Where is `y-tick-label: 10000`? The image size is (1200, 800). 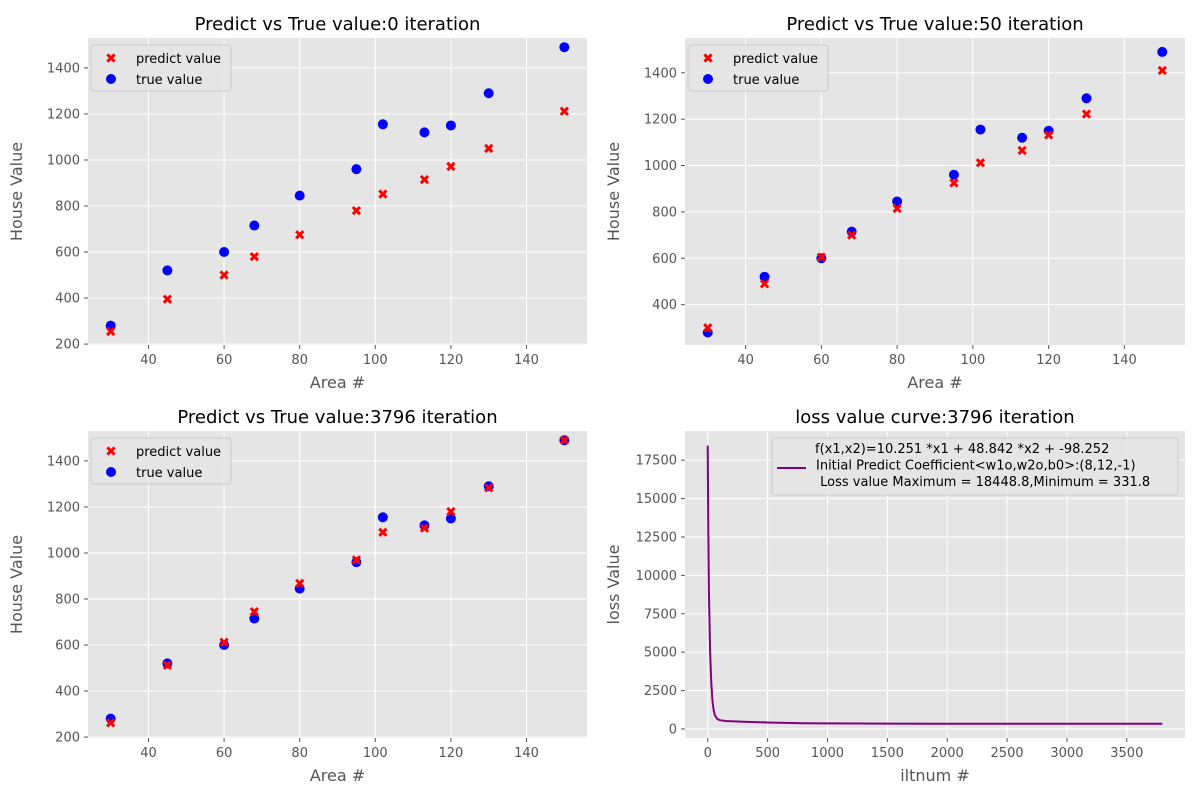
y-tick-label: 10000 is located at coordinates (656, 576).